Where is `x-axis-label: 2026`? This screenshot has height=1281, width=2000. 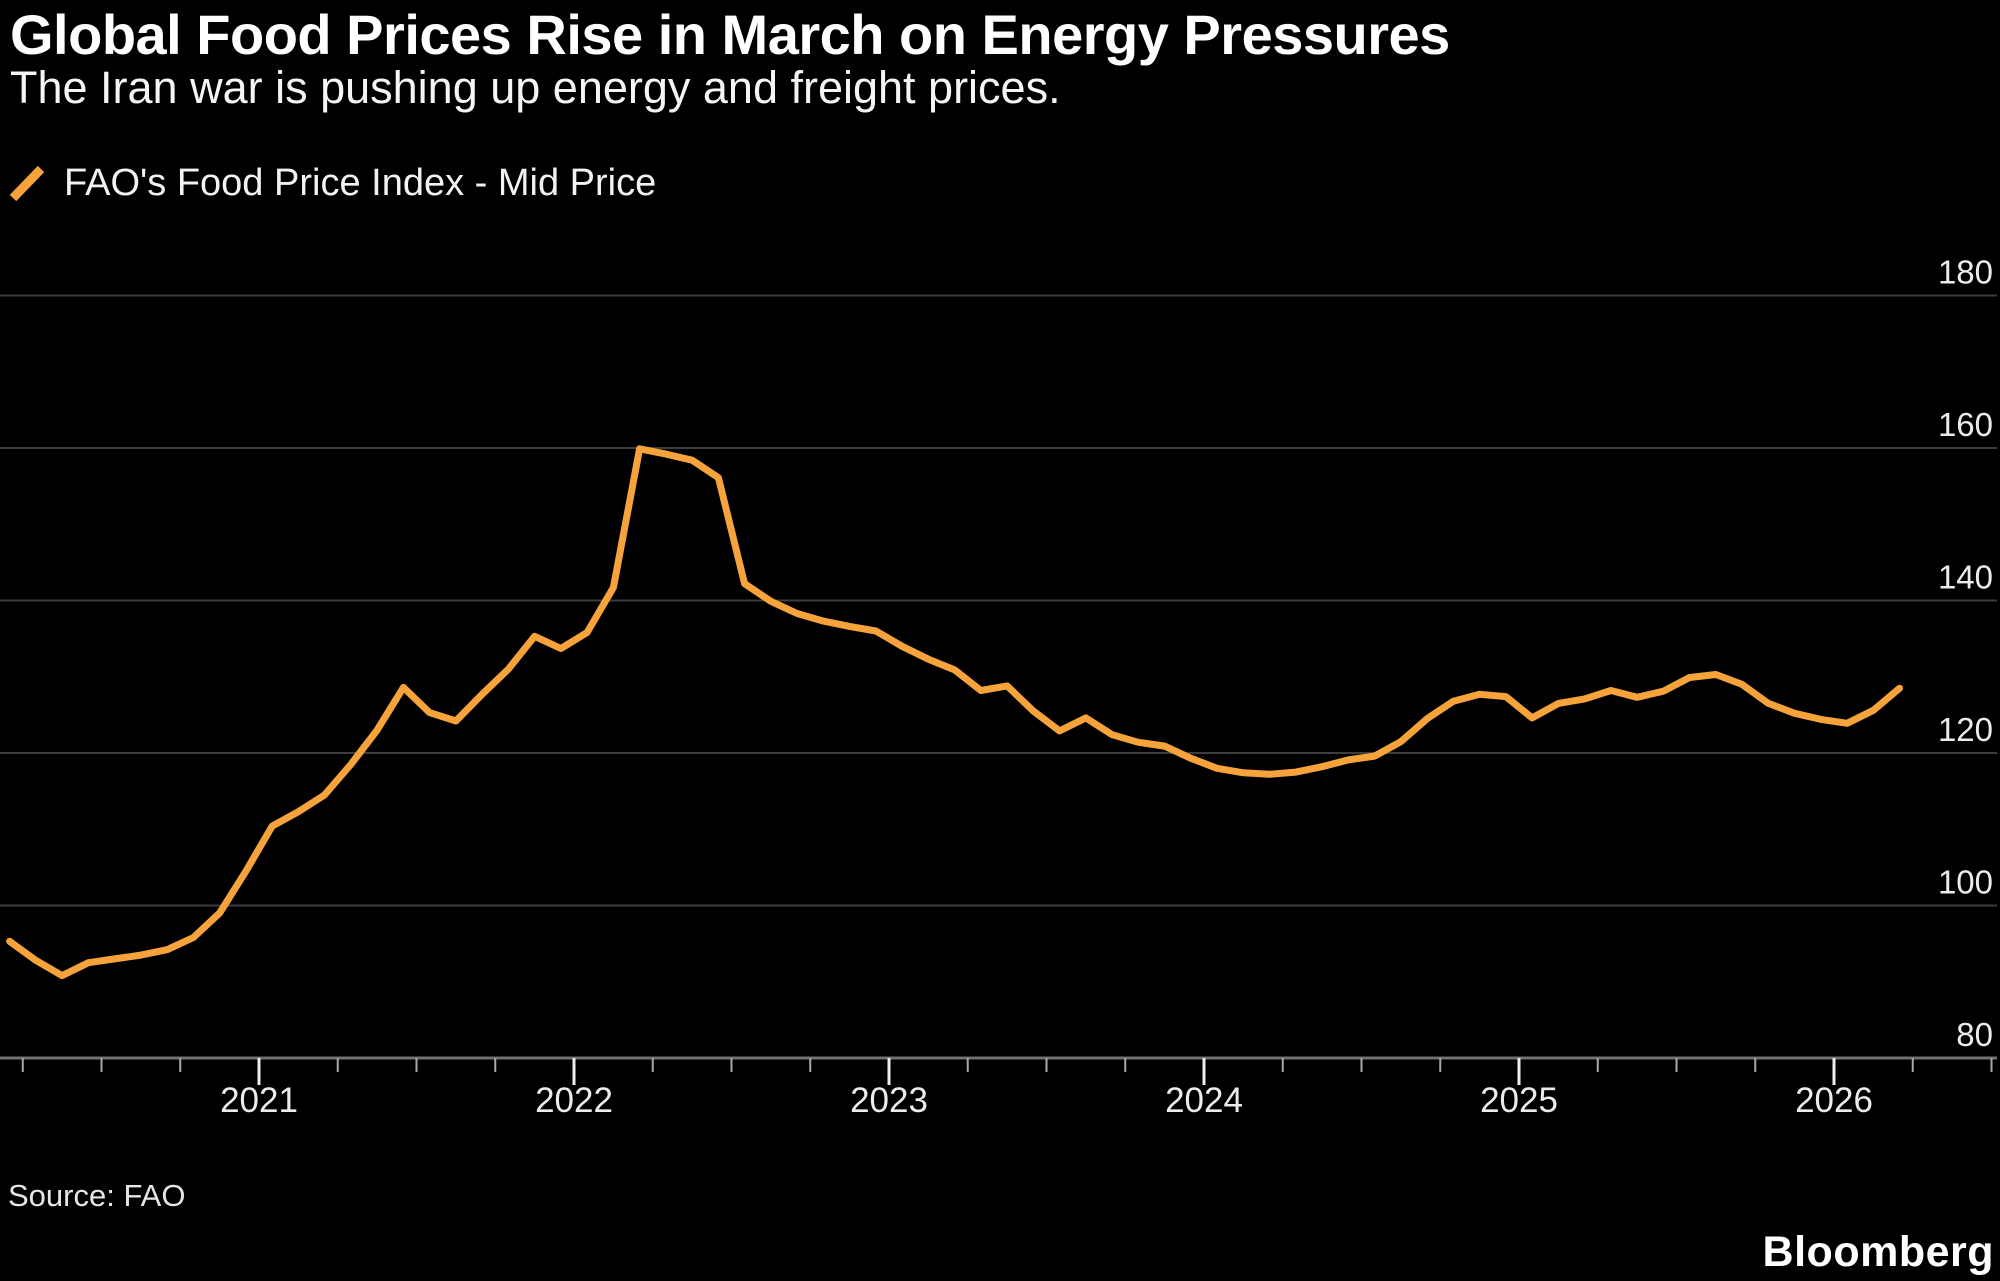
x-axis-label: 2026 is located at coordinates (1834, 1100).